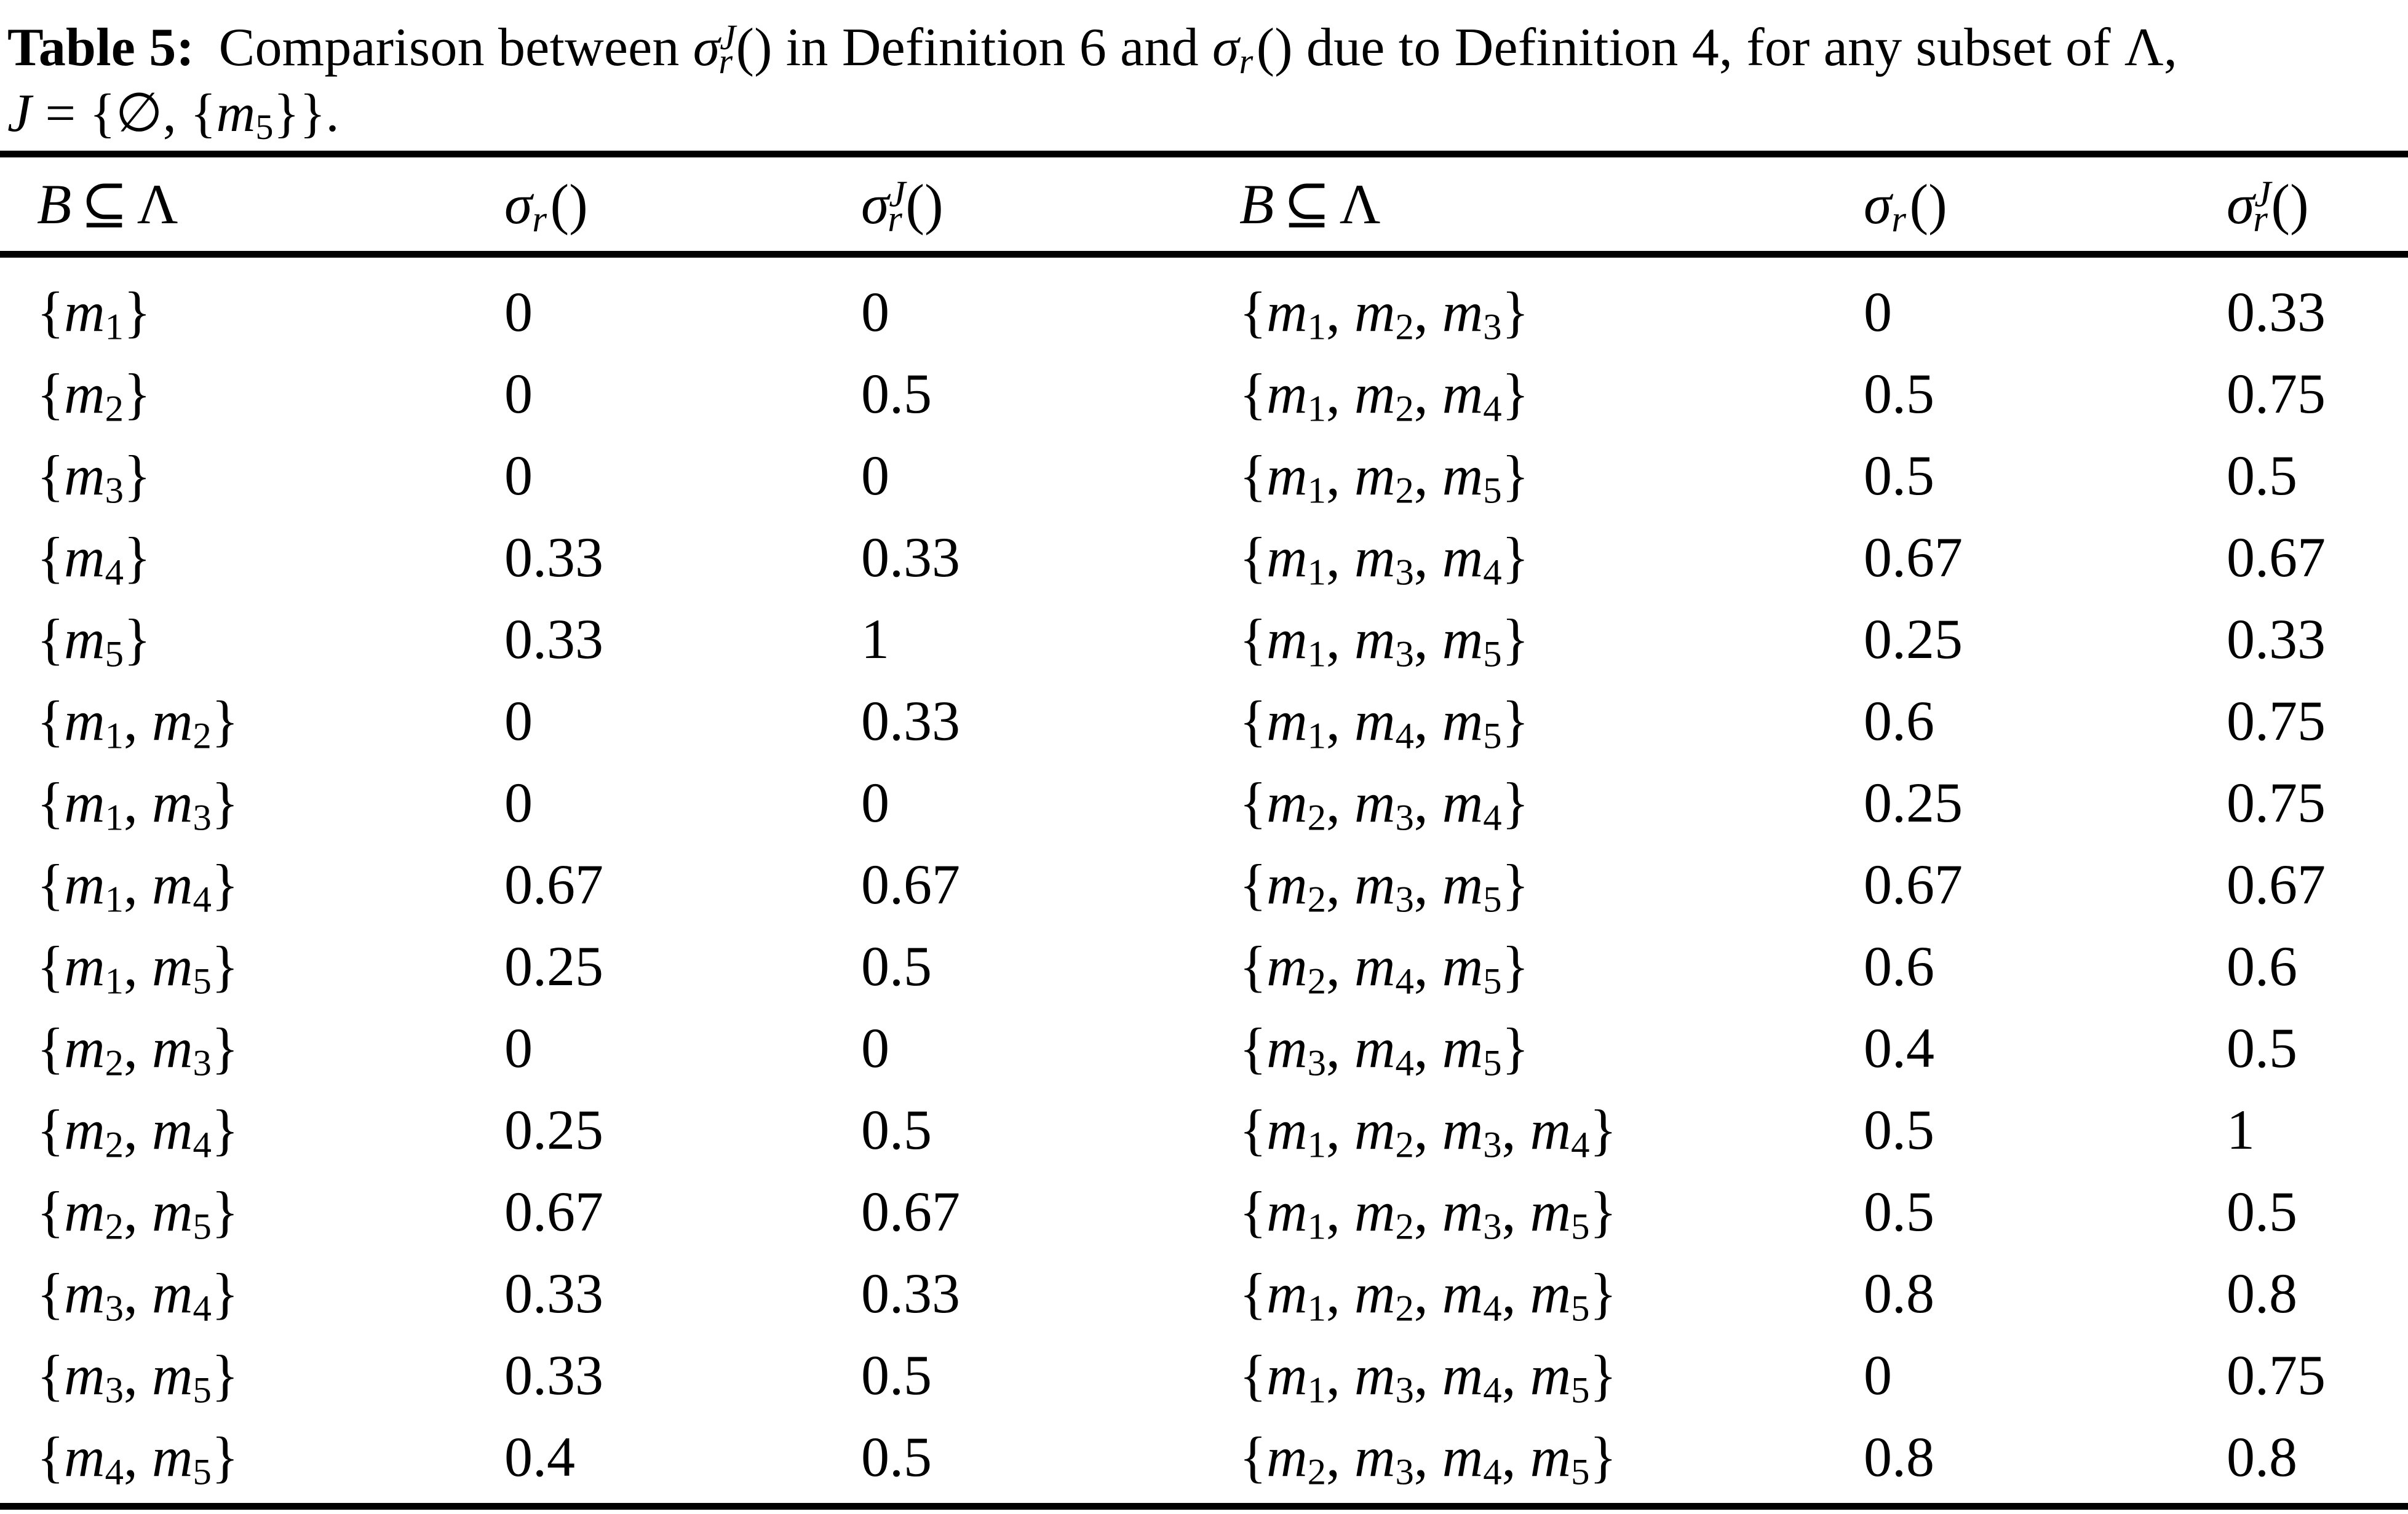 This screenshot has width=2408, height=1514. What do you see at coordinates (105, 204) in the screenshot?
I see `subset-symbol: ⊆` at bounding box center [105, 204].